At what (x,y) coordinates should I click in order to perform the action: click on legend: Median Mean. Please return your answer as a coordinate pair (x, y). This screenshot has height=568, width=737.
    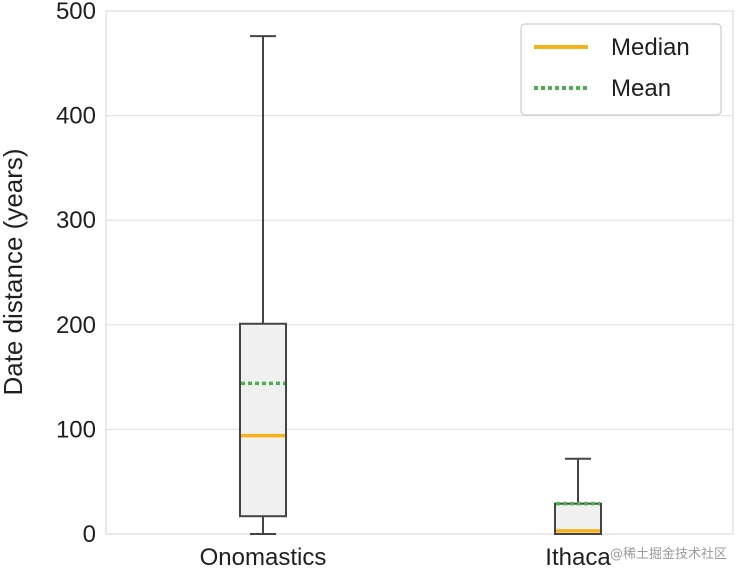
    Looking at the image, I should click on (621, 69).